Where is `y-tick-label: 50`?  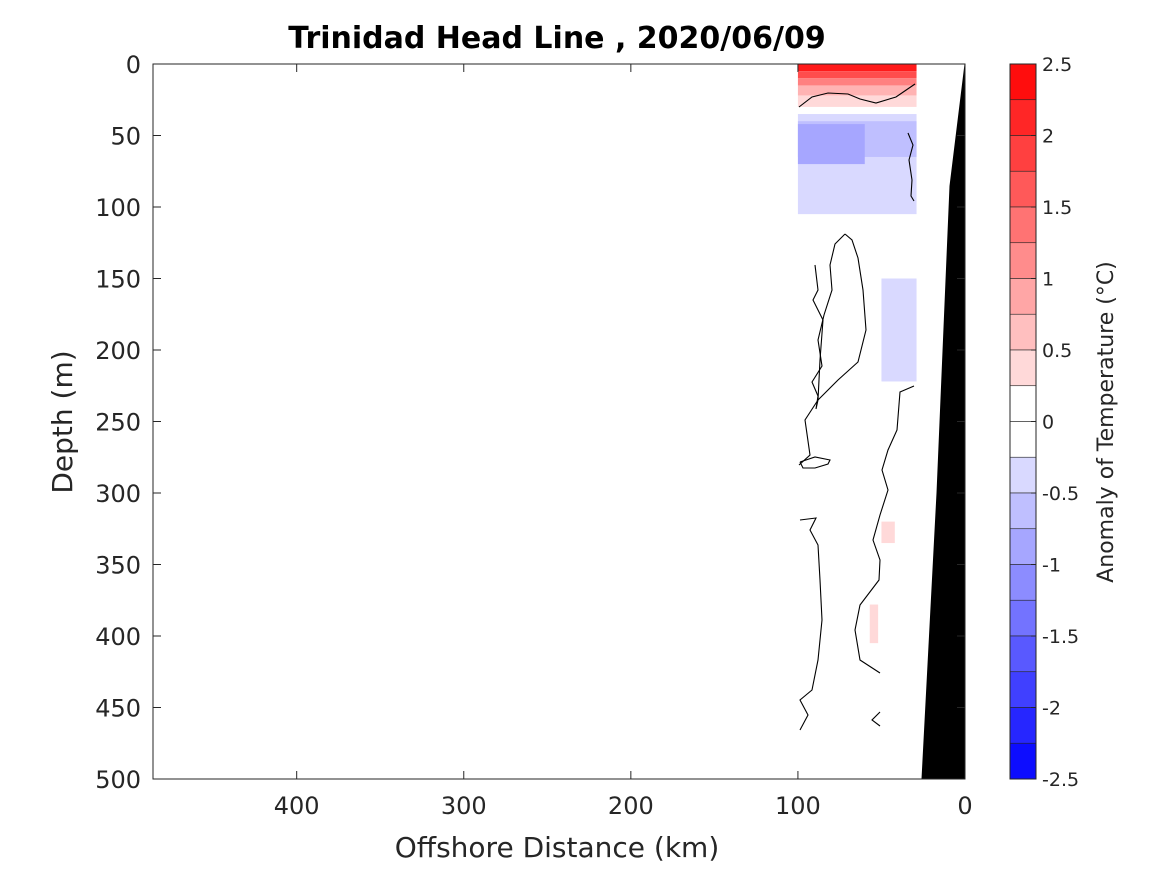 y-tick-label: 50 is located at coordinates (125, 137).